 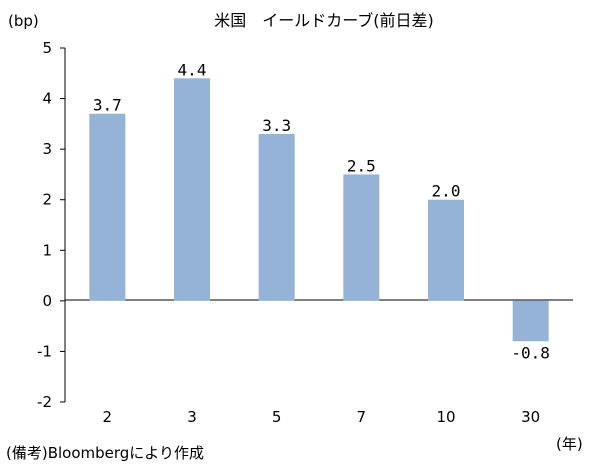 I want to click on y-ticks: 5 4 3 2 1 0 -1 -2, so click(x=51, y=225).